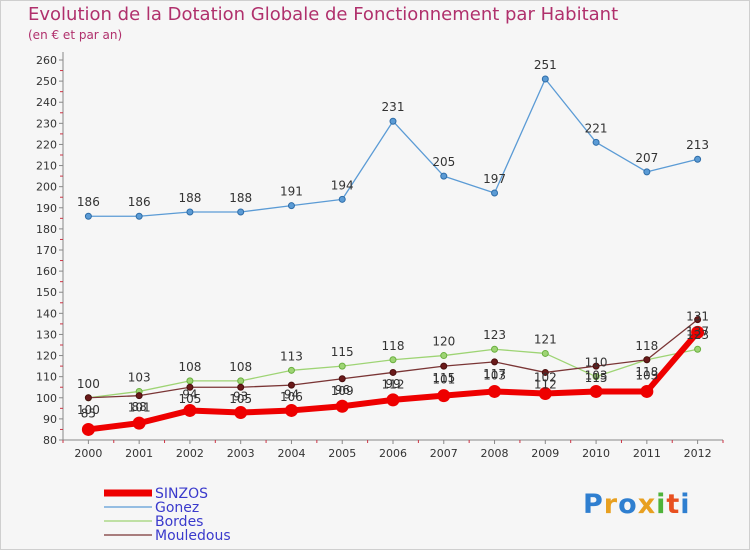 This screenshot has height=550, width=750. What do you see at coordinates (698, 453) in the screenshot?
I see `x-tick-label: 2012` at bounding box center [698, 453].